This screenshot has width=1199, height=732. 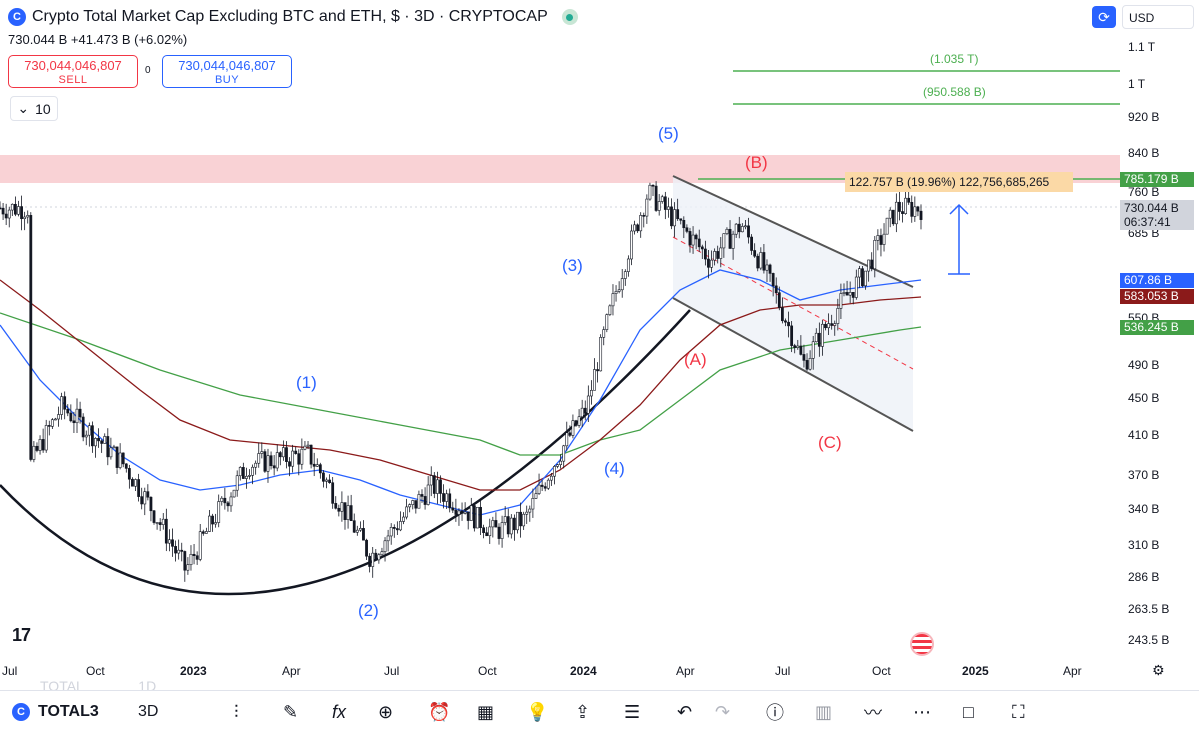 What do you see at coordinates (830, 442) in the screenshot?
I see `wave-label-c: (C)` at bounding box center [830, 442].